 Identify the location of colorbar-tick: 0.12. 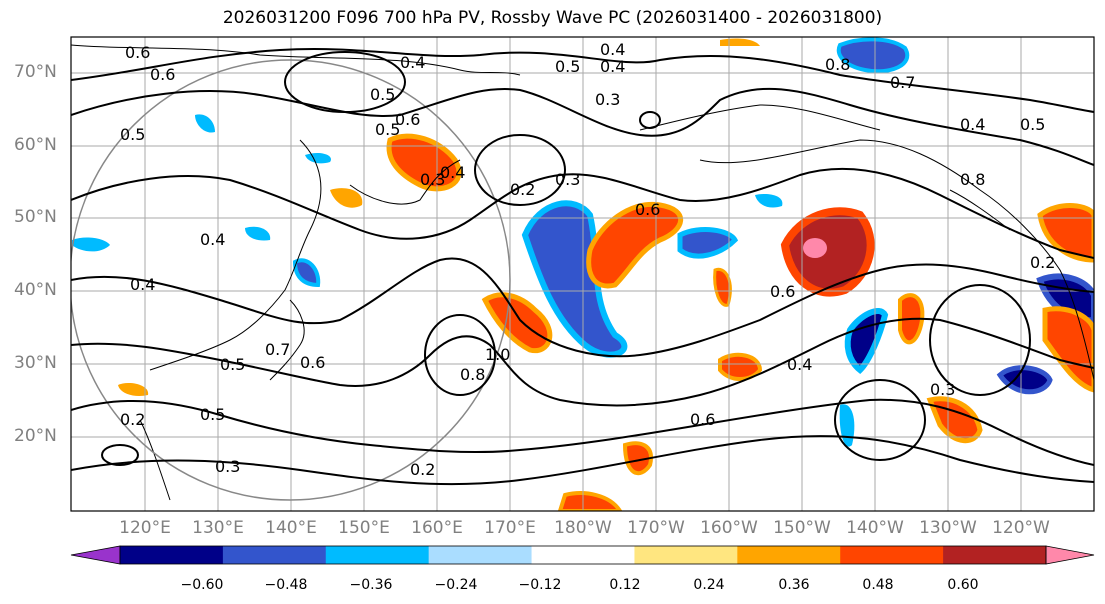
(625, 585).